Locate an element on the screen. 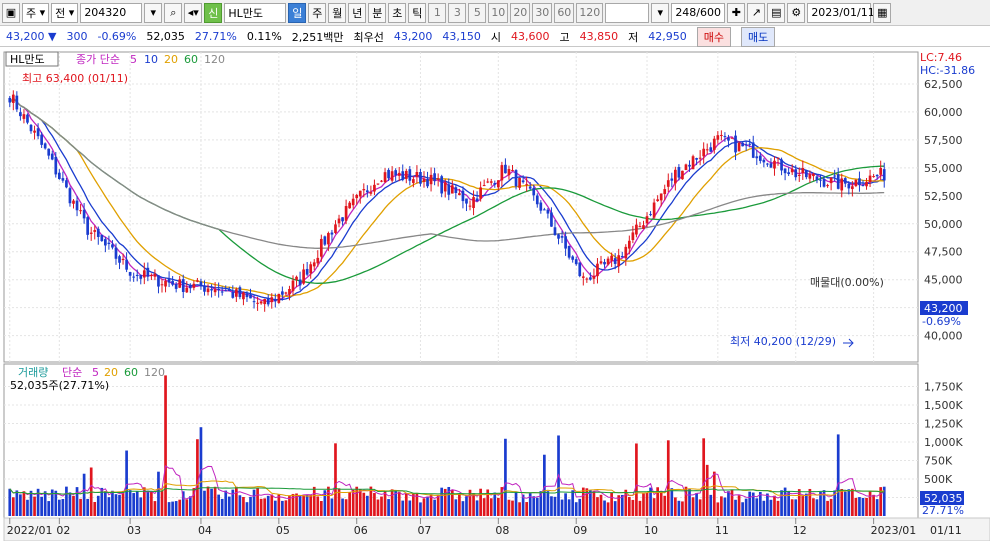 This screenshot has height=541, width=990. last-price: 43,200 is located at coordinates (943, 308).